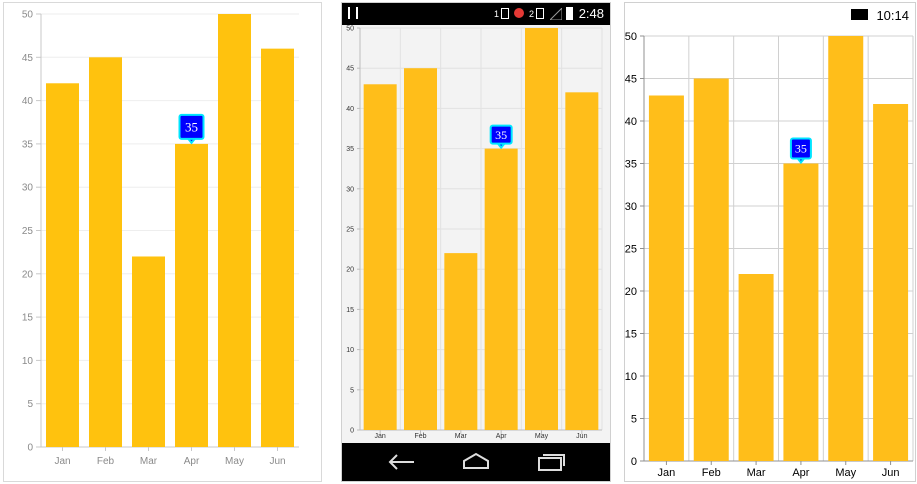 This screenshot has width=917, height=484. What do you see at coordinates (859, 14) in the screenshot?
I see `battery-charging-icon` at bounding box center [859, 14].